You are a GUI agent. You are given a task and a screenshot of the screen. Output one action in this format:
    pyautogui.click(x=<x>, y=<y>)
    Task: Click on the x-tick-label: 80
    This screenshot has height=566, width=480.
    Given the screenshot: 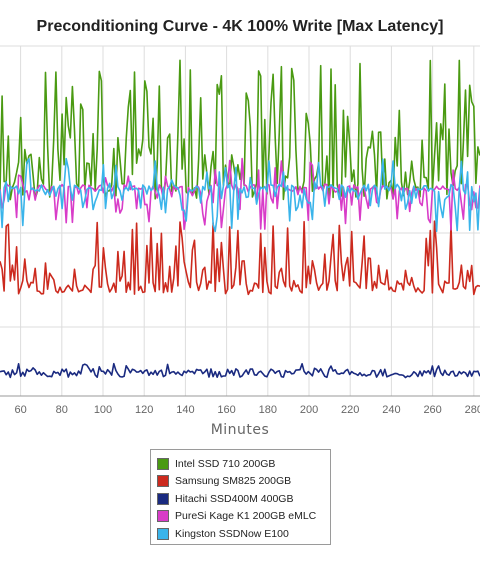 What is the action you would take?
    pyautogui.click(x=62, y=410)
    